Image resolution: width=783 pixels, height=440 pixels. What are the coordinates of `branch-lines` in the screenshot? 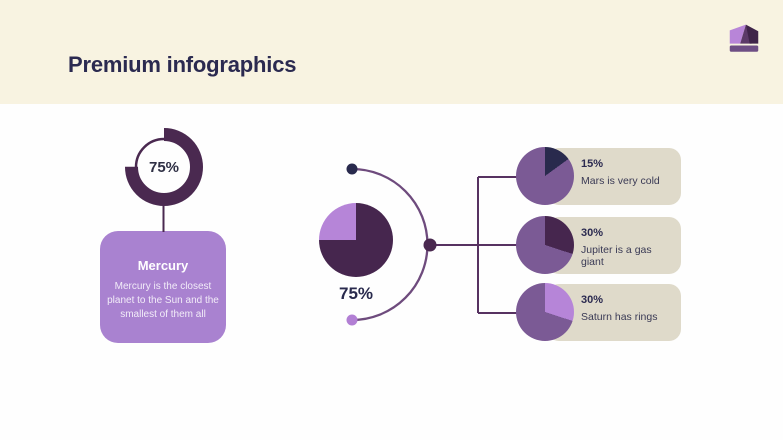 It's located at (473, 245).